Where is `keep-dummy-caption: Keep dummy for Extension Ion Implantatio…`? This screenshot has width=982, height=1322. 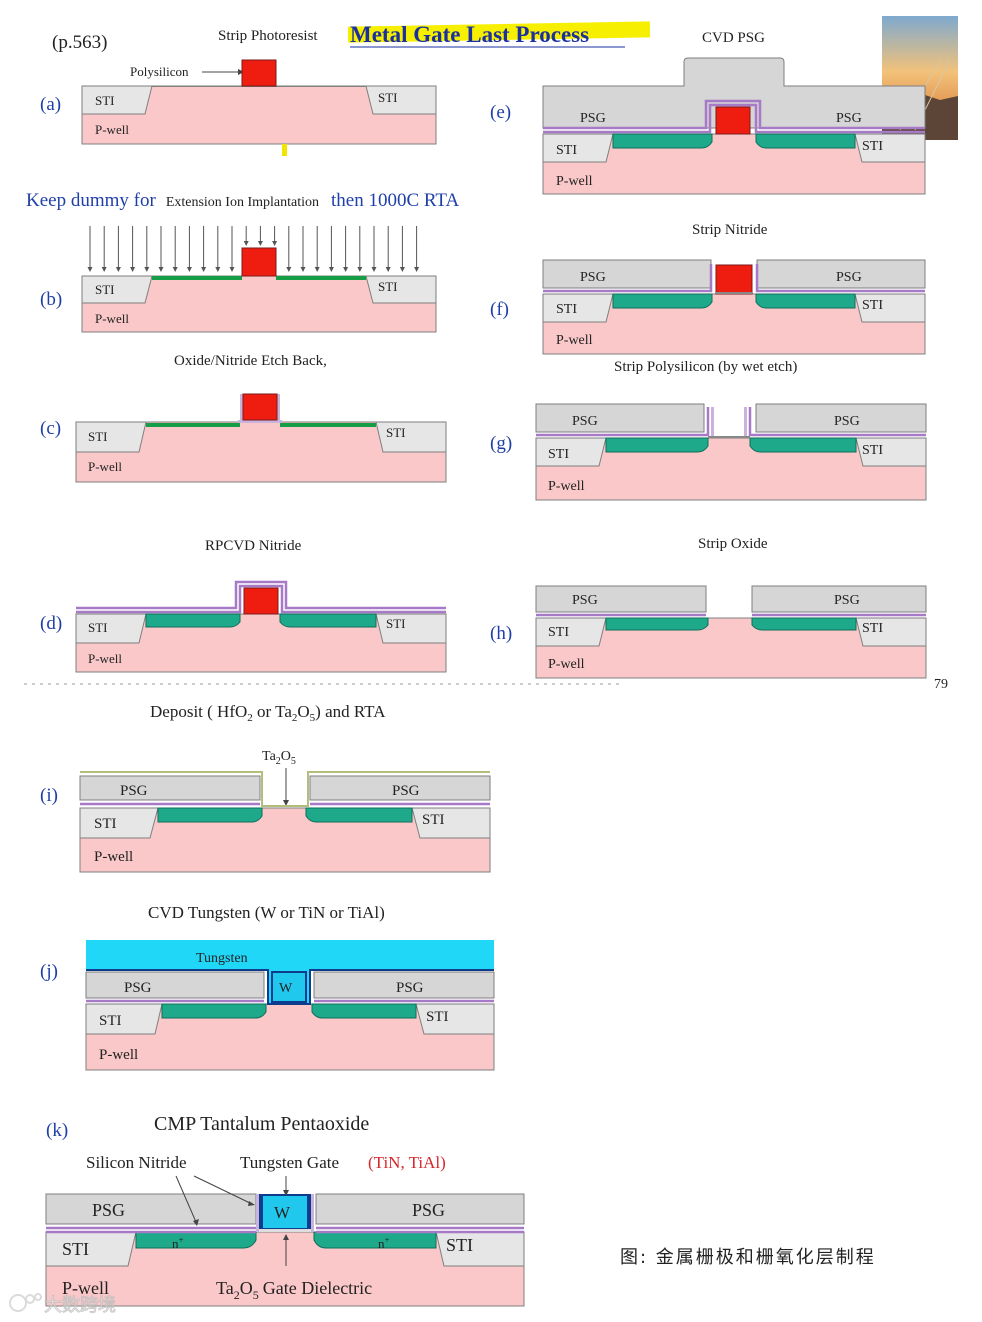 keep-dummy-caption: Keep dummy for Extension Ion Implantatio… is located at coordinates (243, 200).